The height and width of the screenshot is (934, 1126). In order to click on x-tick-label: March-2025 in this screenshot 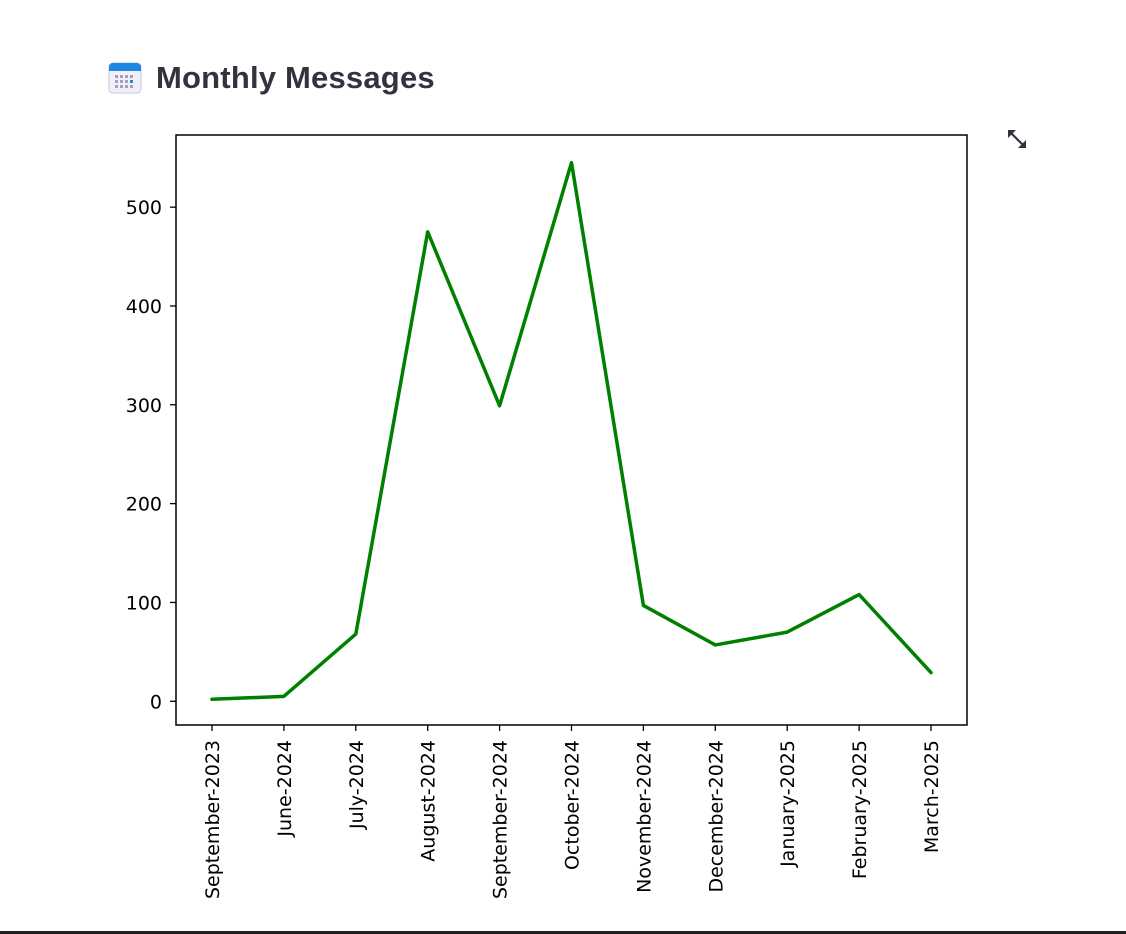, I will do `click(932, 796)`.